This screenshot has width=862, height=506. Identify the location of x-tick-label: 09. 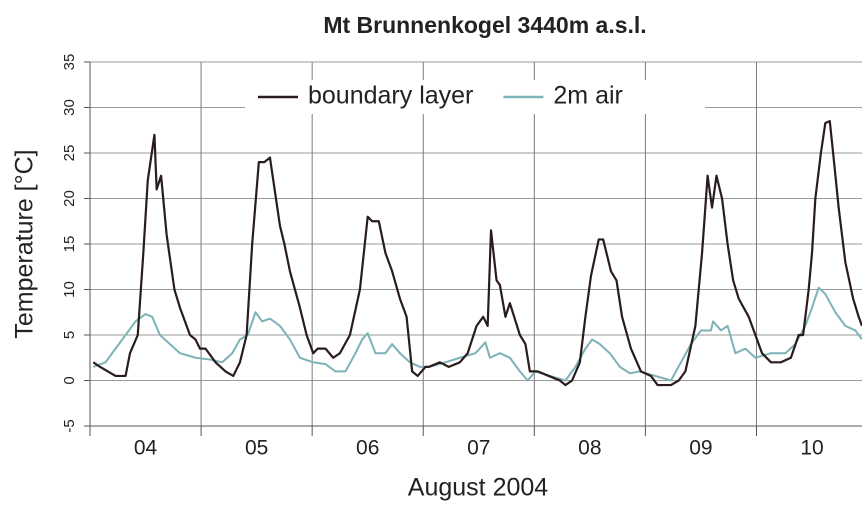
(700, 448).